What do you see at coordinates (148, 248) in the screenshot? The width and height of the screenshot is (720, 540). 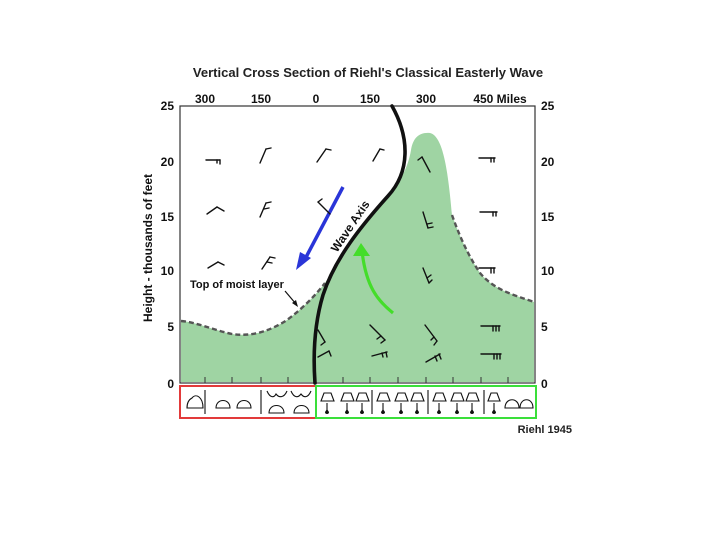 I see `y-axis-title: Height - thousands of feet` at bounding box center [148, 248].